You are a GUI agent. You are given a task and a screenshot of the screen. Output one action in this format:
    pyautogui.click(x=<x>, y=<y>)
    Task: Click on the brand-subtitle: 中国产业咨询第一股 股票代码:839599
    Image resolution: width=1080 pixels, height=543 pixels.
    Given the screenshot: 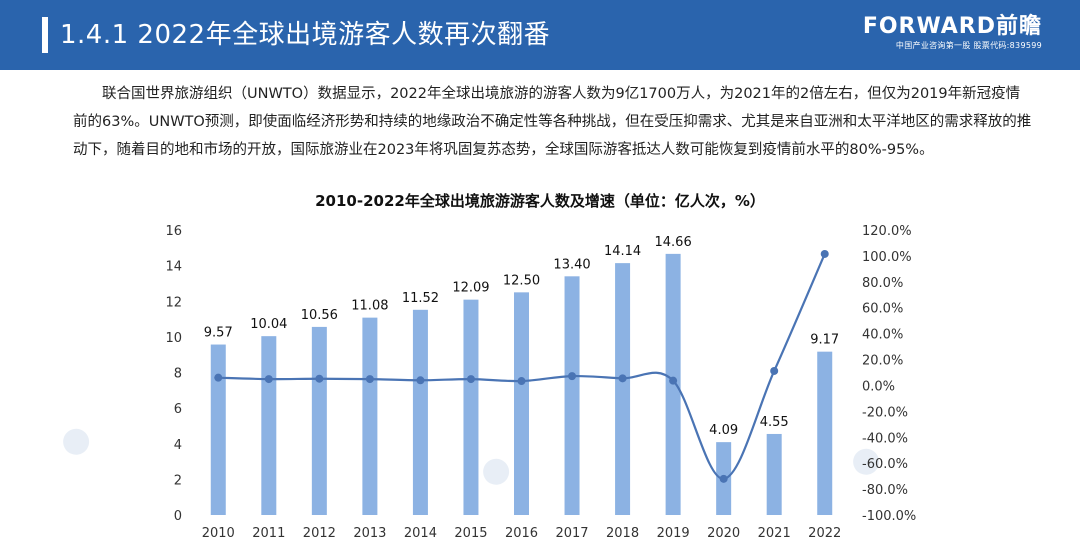 What is the action you would take?
    pyautogui.click(x=968, y=45)
    